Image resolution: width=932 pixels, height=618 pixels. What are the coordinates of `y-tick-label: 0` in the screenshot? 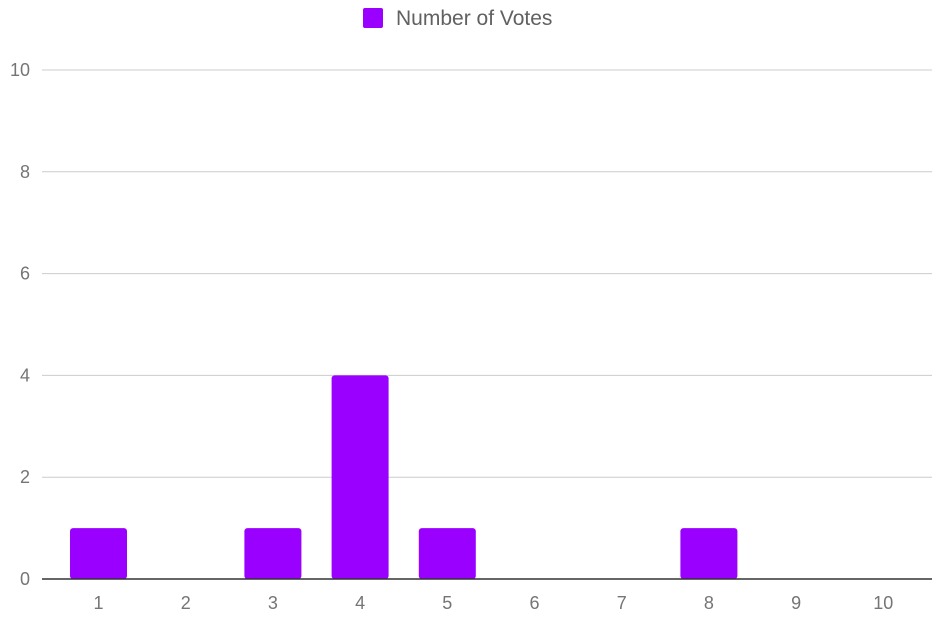 It's located at (25, 579).